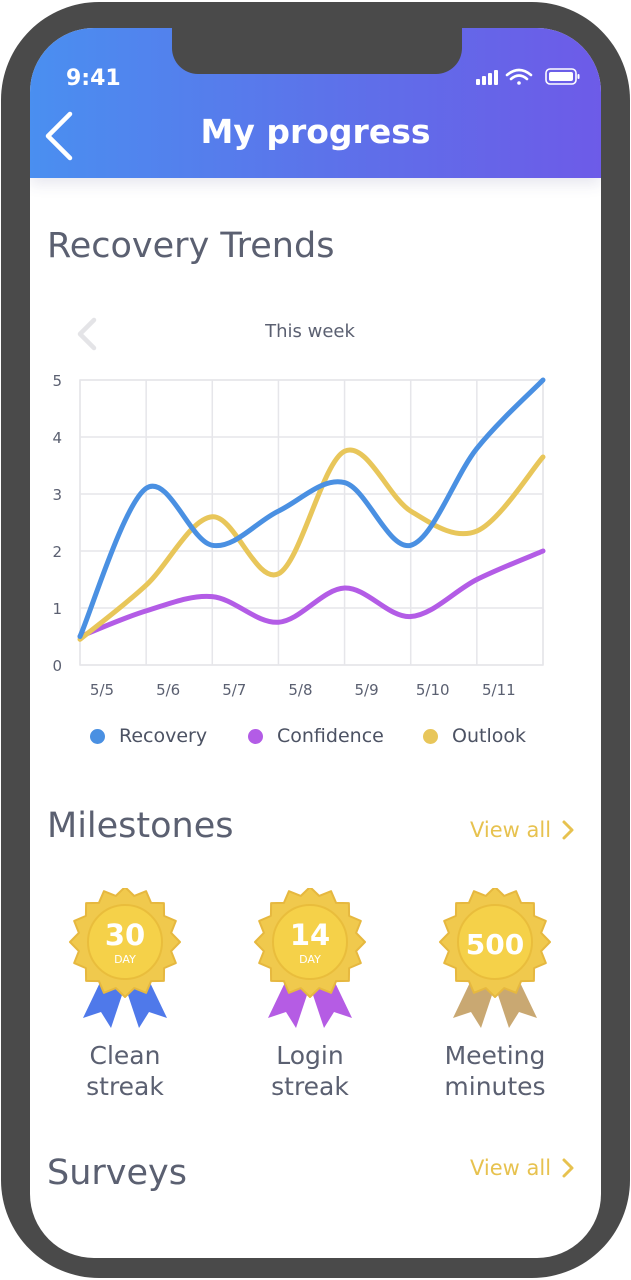 This screenshot has height=1280, width=631. What do you see at coordinates (310, 331) in the screenshot?
I see `period-label: This week` at bounding box center [310, 331].